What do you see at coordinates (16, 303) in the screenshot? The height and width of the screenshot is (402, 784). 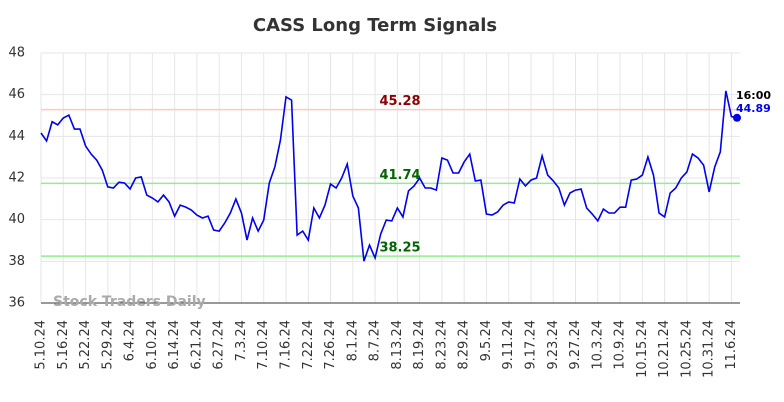 I see `y-tick-label: 36` at bounding box center [16, 303].